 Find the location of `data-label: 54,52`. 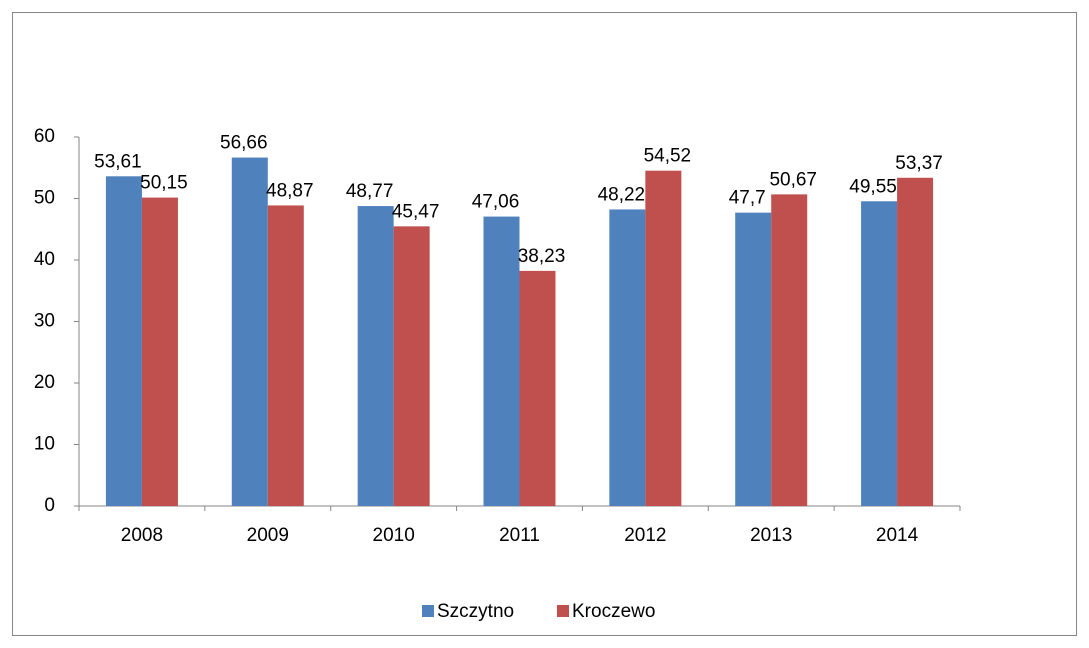

data-label: 54,52 is located at coordinates (668, 156).